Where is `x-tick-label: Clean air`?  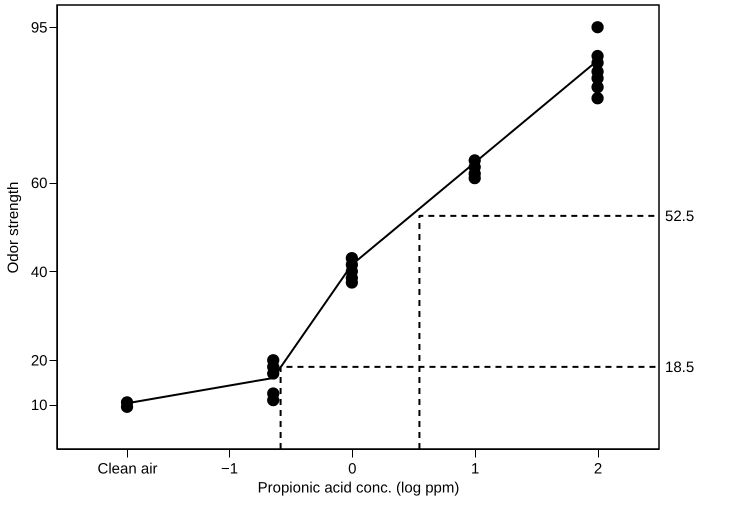
x-tick-label: Clean air is located at coordinates (128, 469).